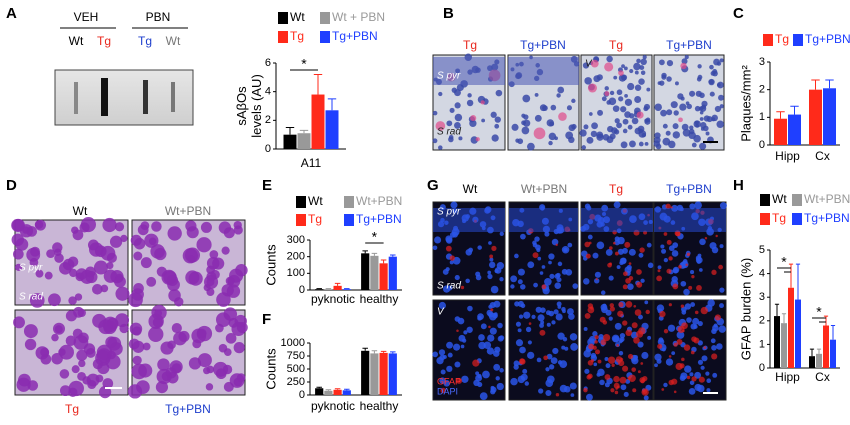 This screenshot has height=425, width=850. What do you see at coordinates (447, 391) in the screenshot?
I see `stain-label: DAPI` at bounding box center [447, 391].